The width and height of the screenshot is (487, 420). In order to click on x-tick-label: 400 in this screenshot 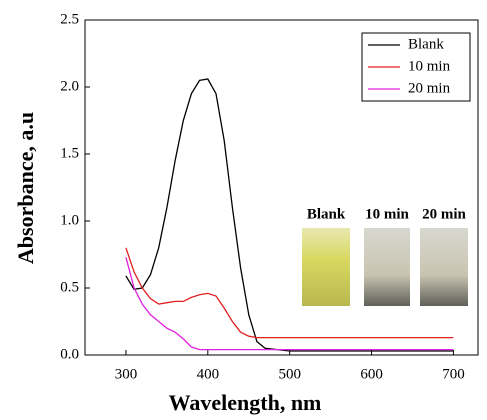, I will do `click(208, 374)`.